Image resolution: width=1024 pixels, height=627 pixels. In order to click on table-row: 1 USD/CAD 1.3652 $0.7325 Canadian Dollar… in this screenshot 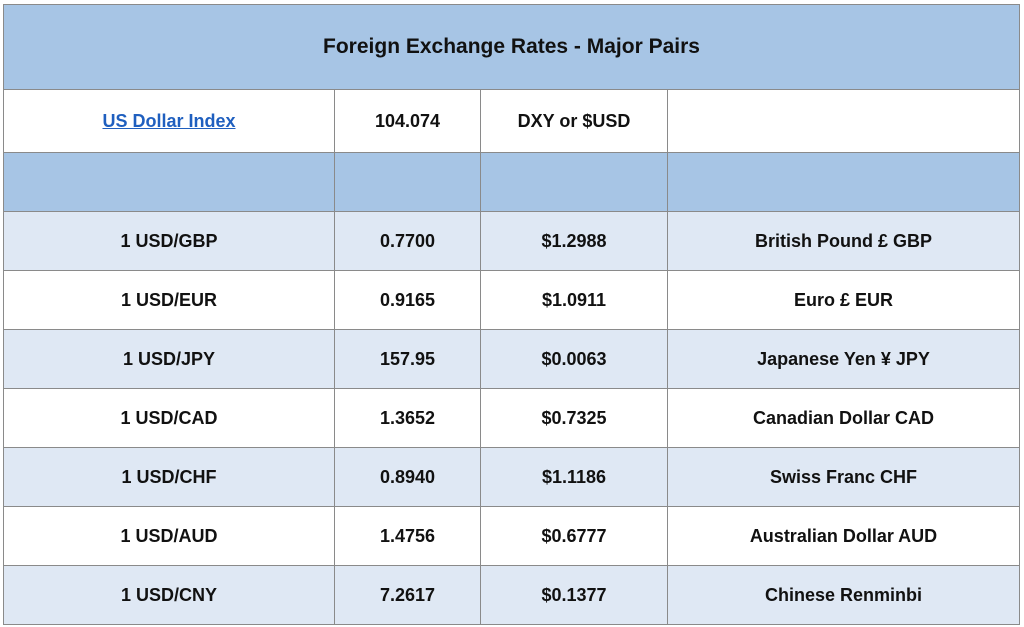, I will do `click(512, 418)`.